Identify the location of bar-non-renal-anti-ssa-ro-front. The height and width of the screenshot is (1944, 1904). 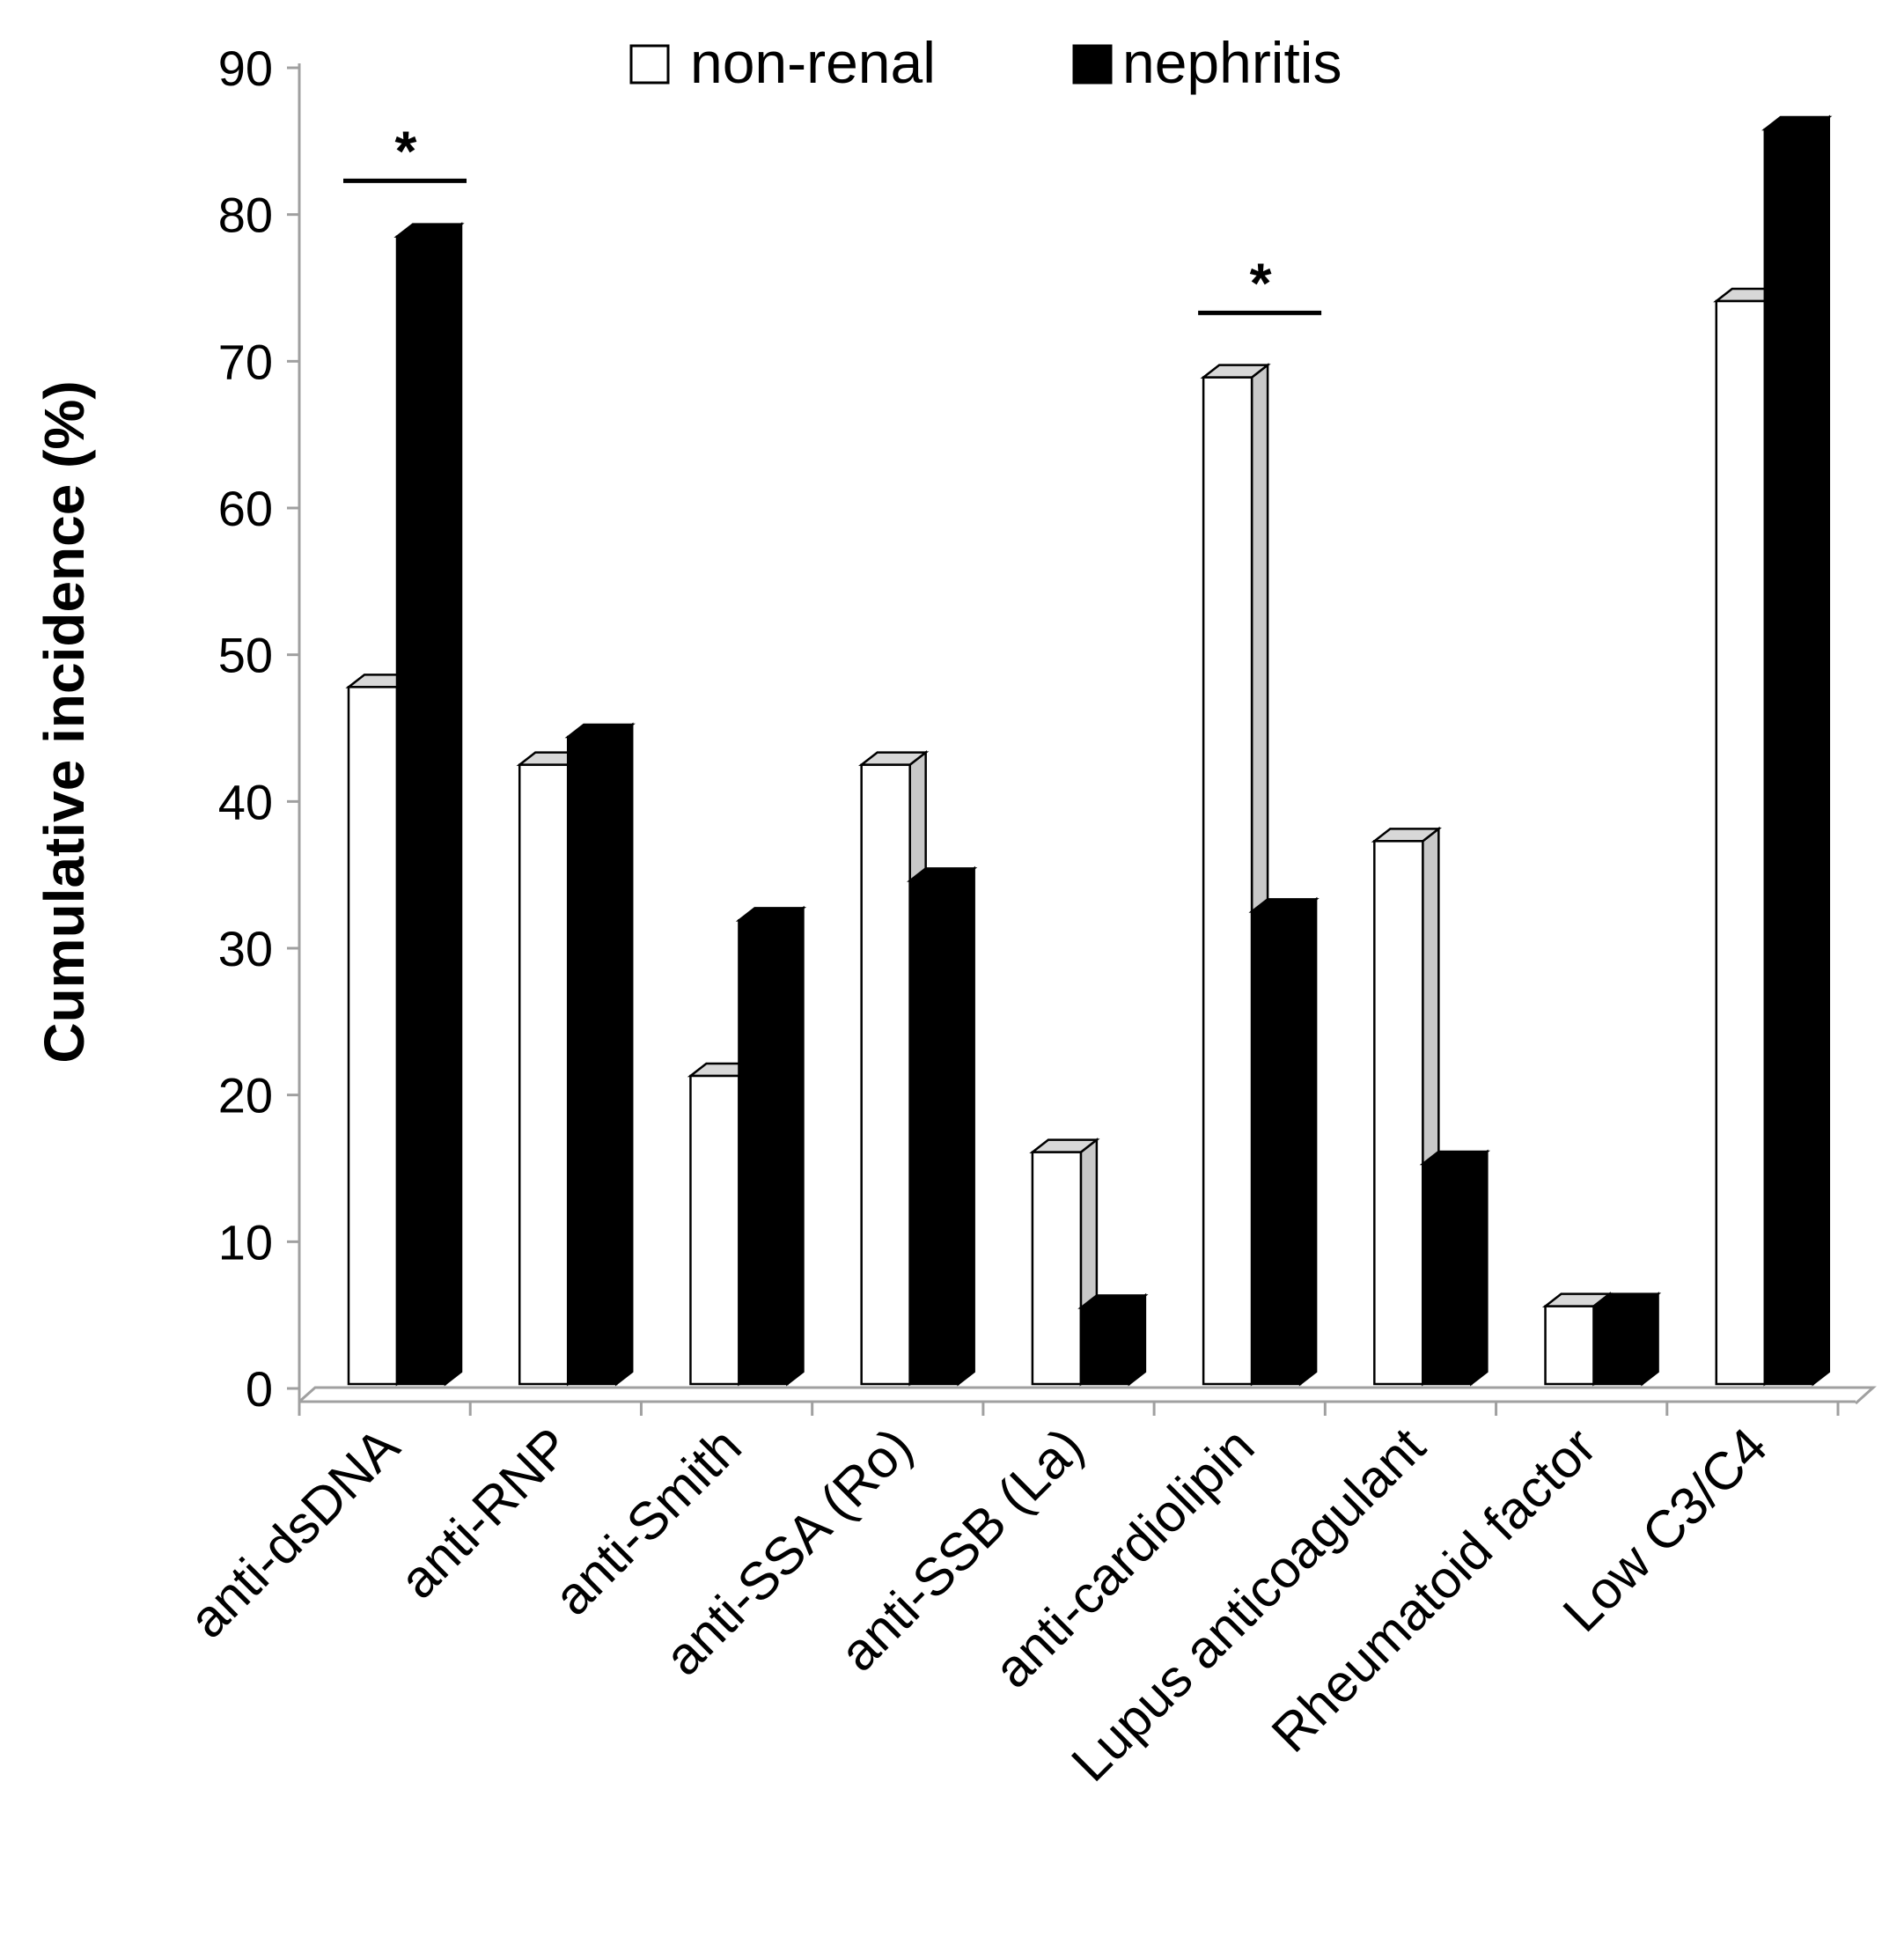
(885, 1074).